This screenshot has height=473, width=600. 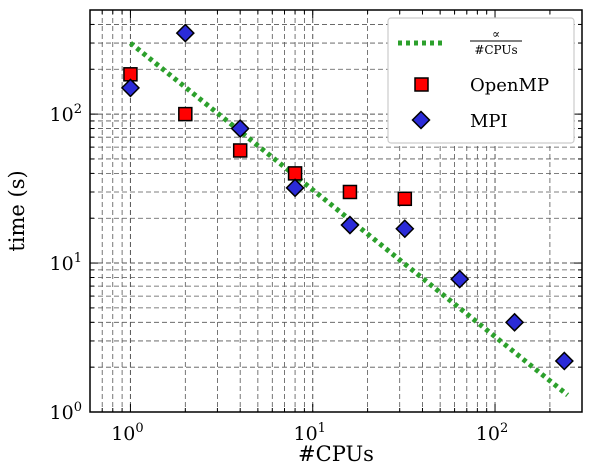 I want to click on legend-box, so click(x=481, y=80).